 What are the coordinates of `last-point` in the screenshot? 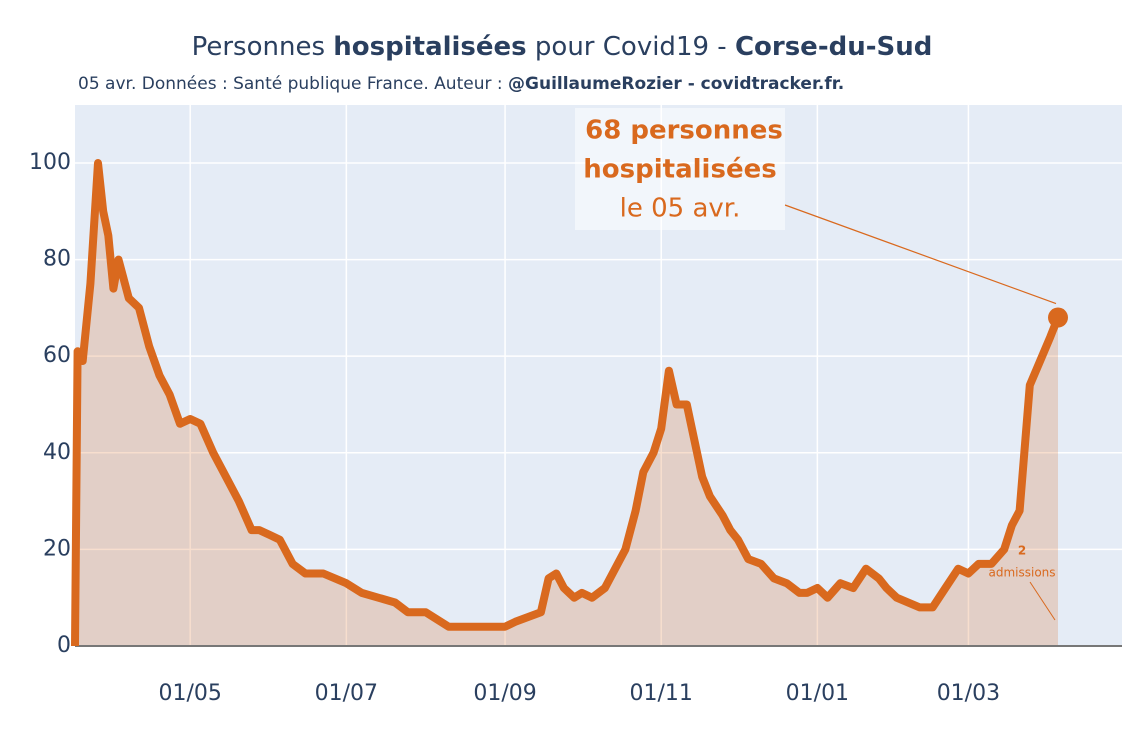 It's located at (1058, 317).